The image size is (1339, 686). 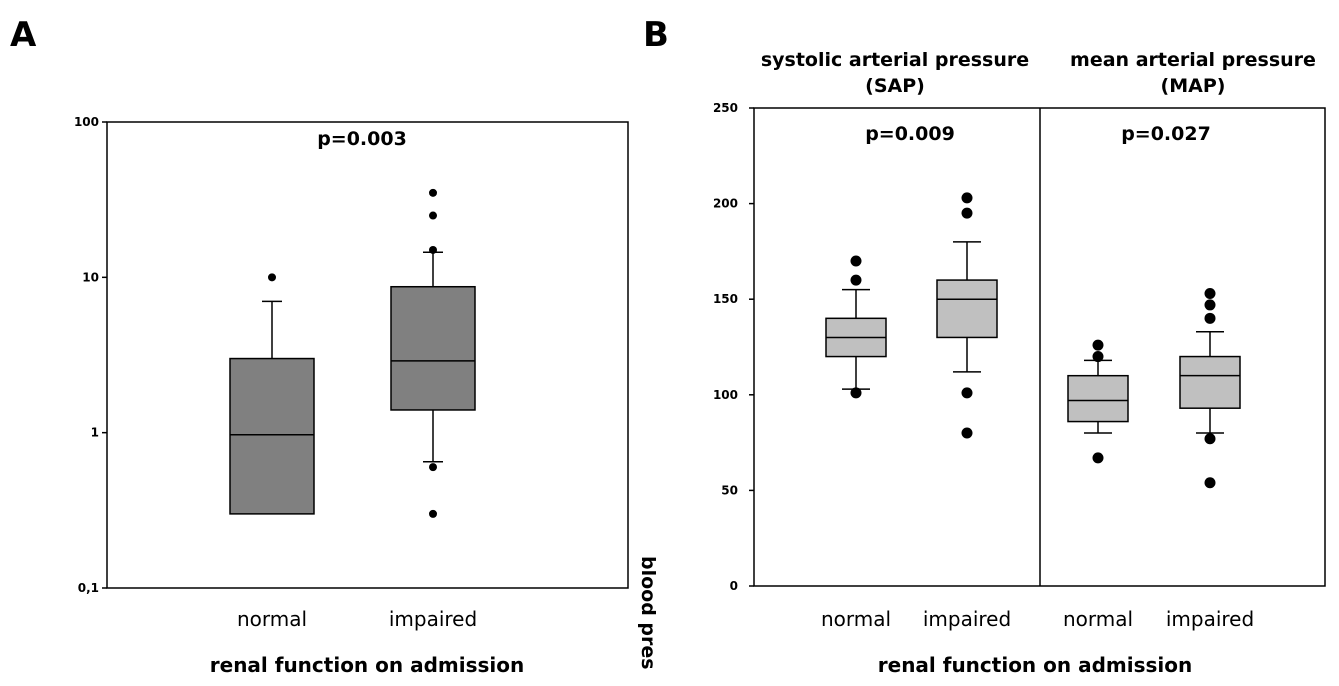 What do you see at coordinates (967, 309) in the screenshot?
I see `panel-b-sap-impaired-box` at bounding box center [967, 309].